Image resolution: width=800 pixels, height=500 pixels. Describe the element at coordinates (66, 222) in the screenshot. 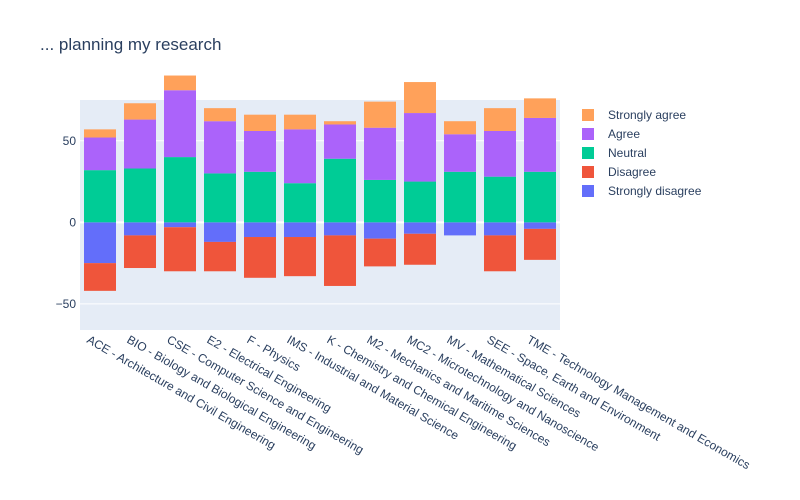

I see `y-axis: −50 0 50` at that location.